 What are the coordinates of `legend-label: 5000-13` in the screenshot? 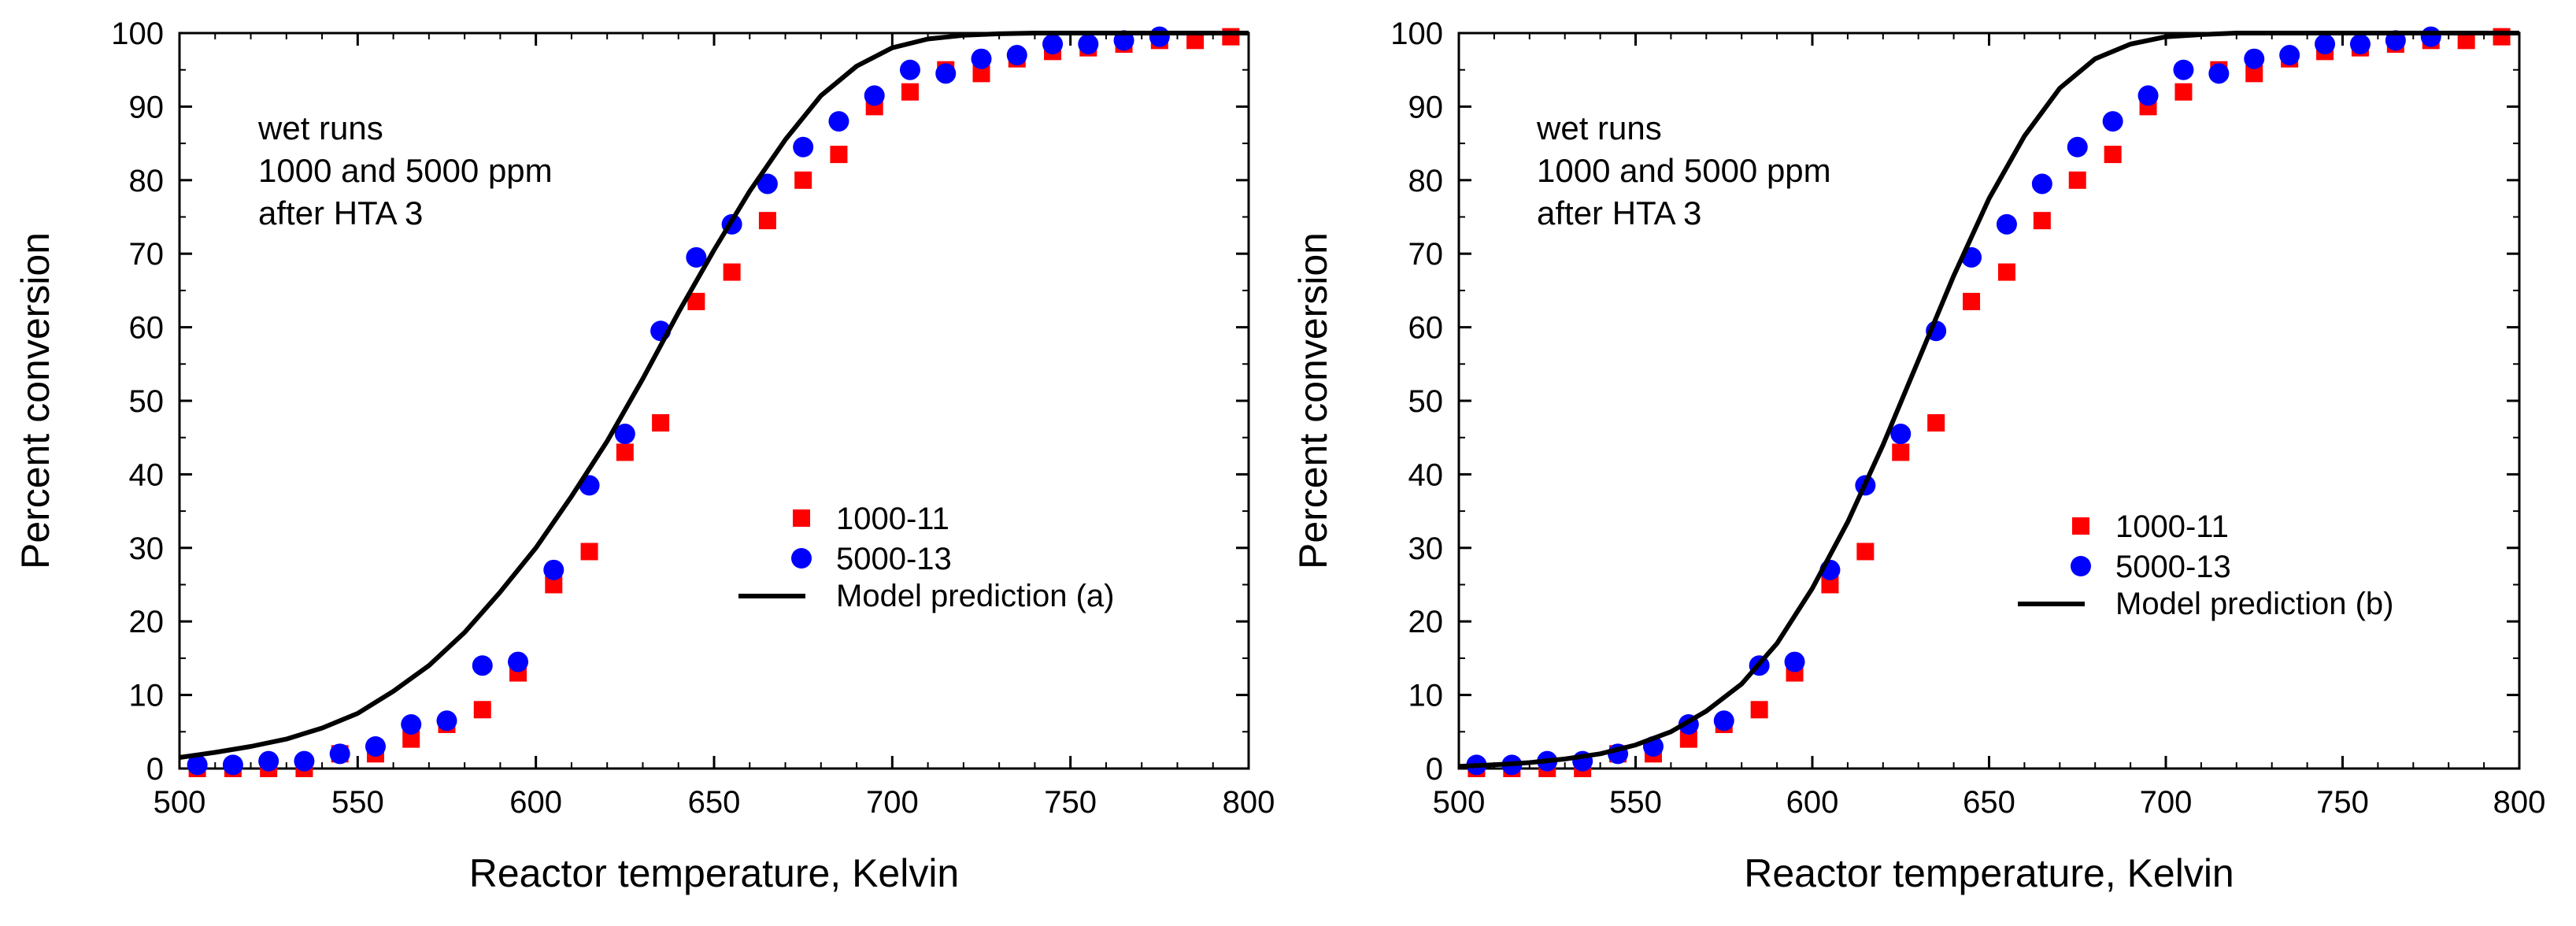 It's located at (2173, 567).